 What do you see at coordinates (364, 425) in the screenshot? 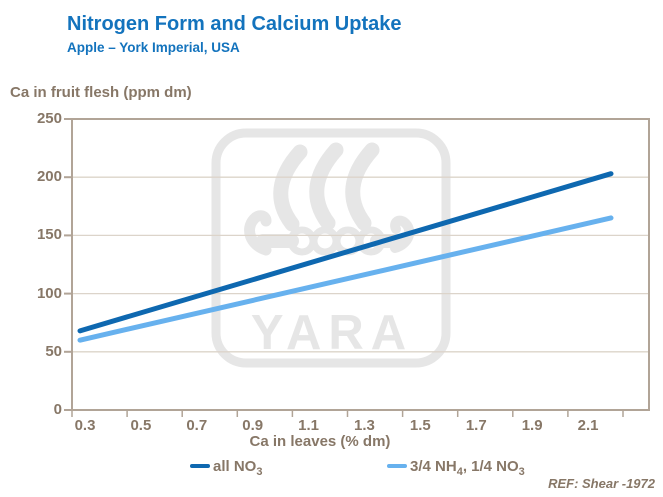
I see `x-tick-label-1.3: 1.3` at bounding box center [364, 425].